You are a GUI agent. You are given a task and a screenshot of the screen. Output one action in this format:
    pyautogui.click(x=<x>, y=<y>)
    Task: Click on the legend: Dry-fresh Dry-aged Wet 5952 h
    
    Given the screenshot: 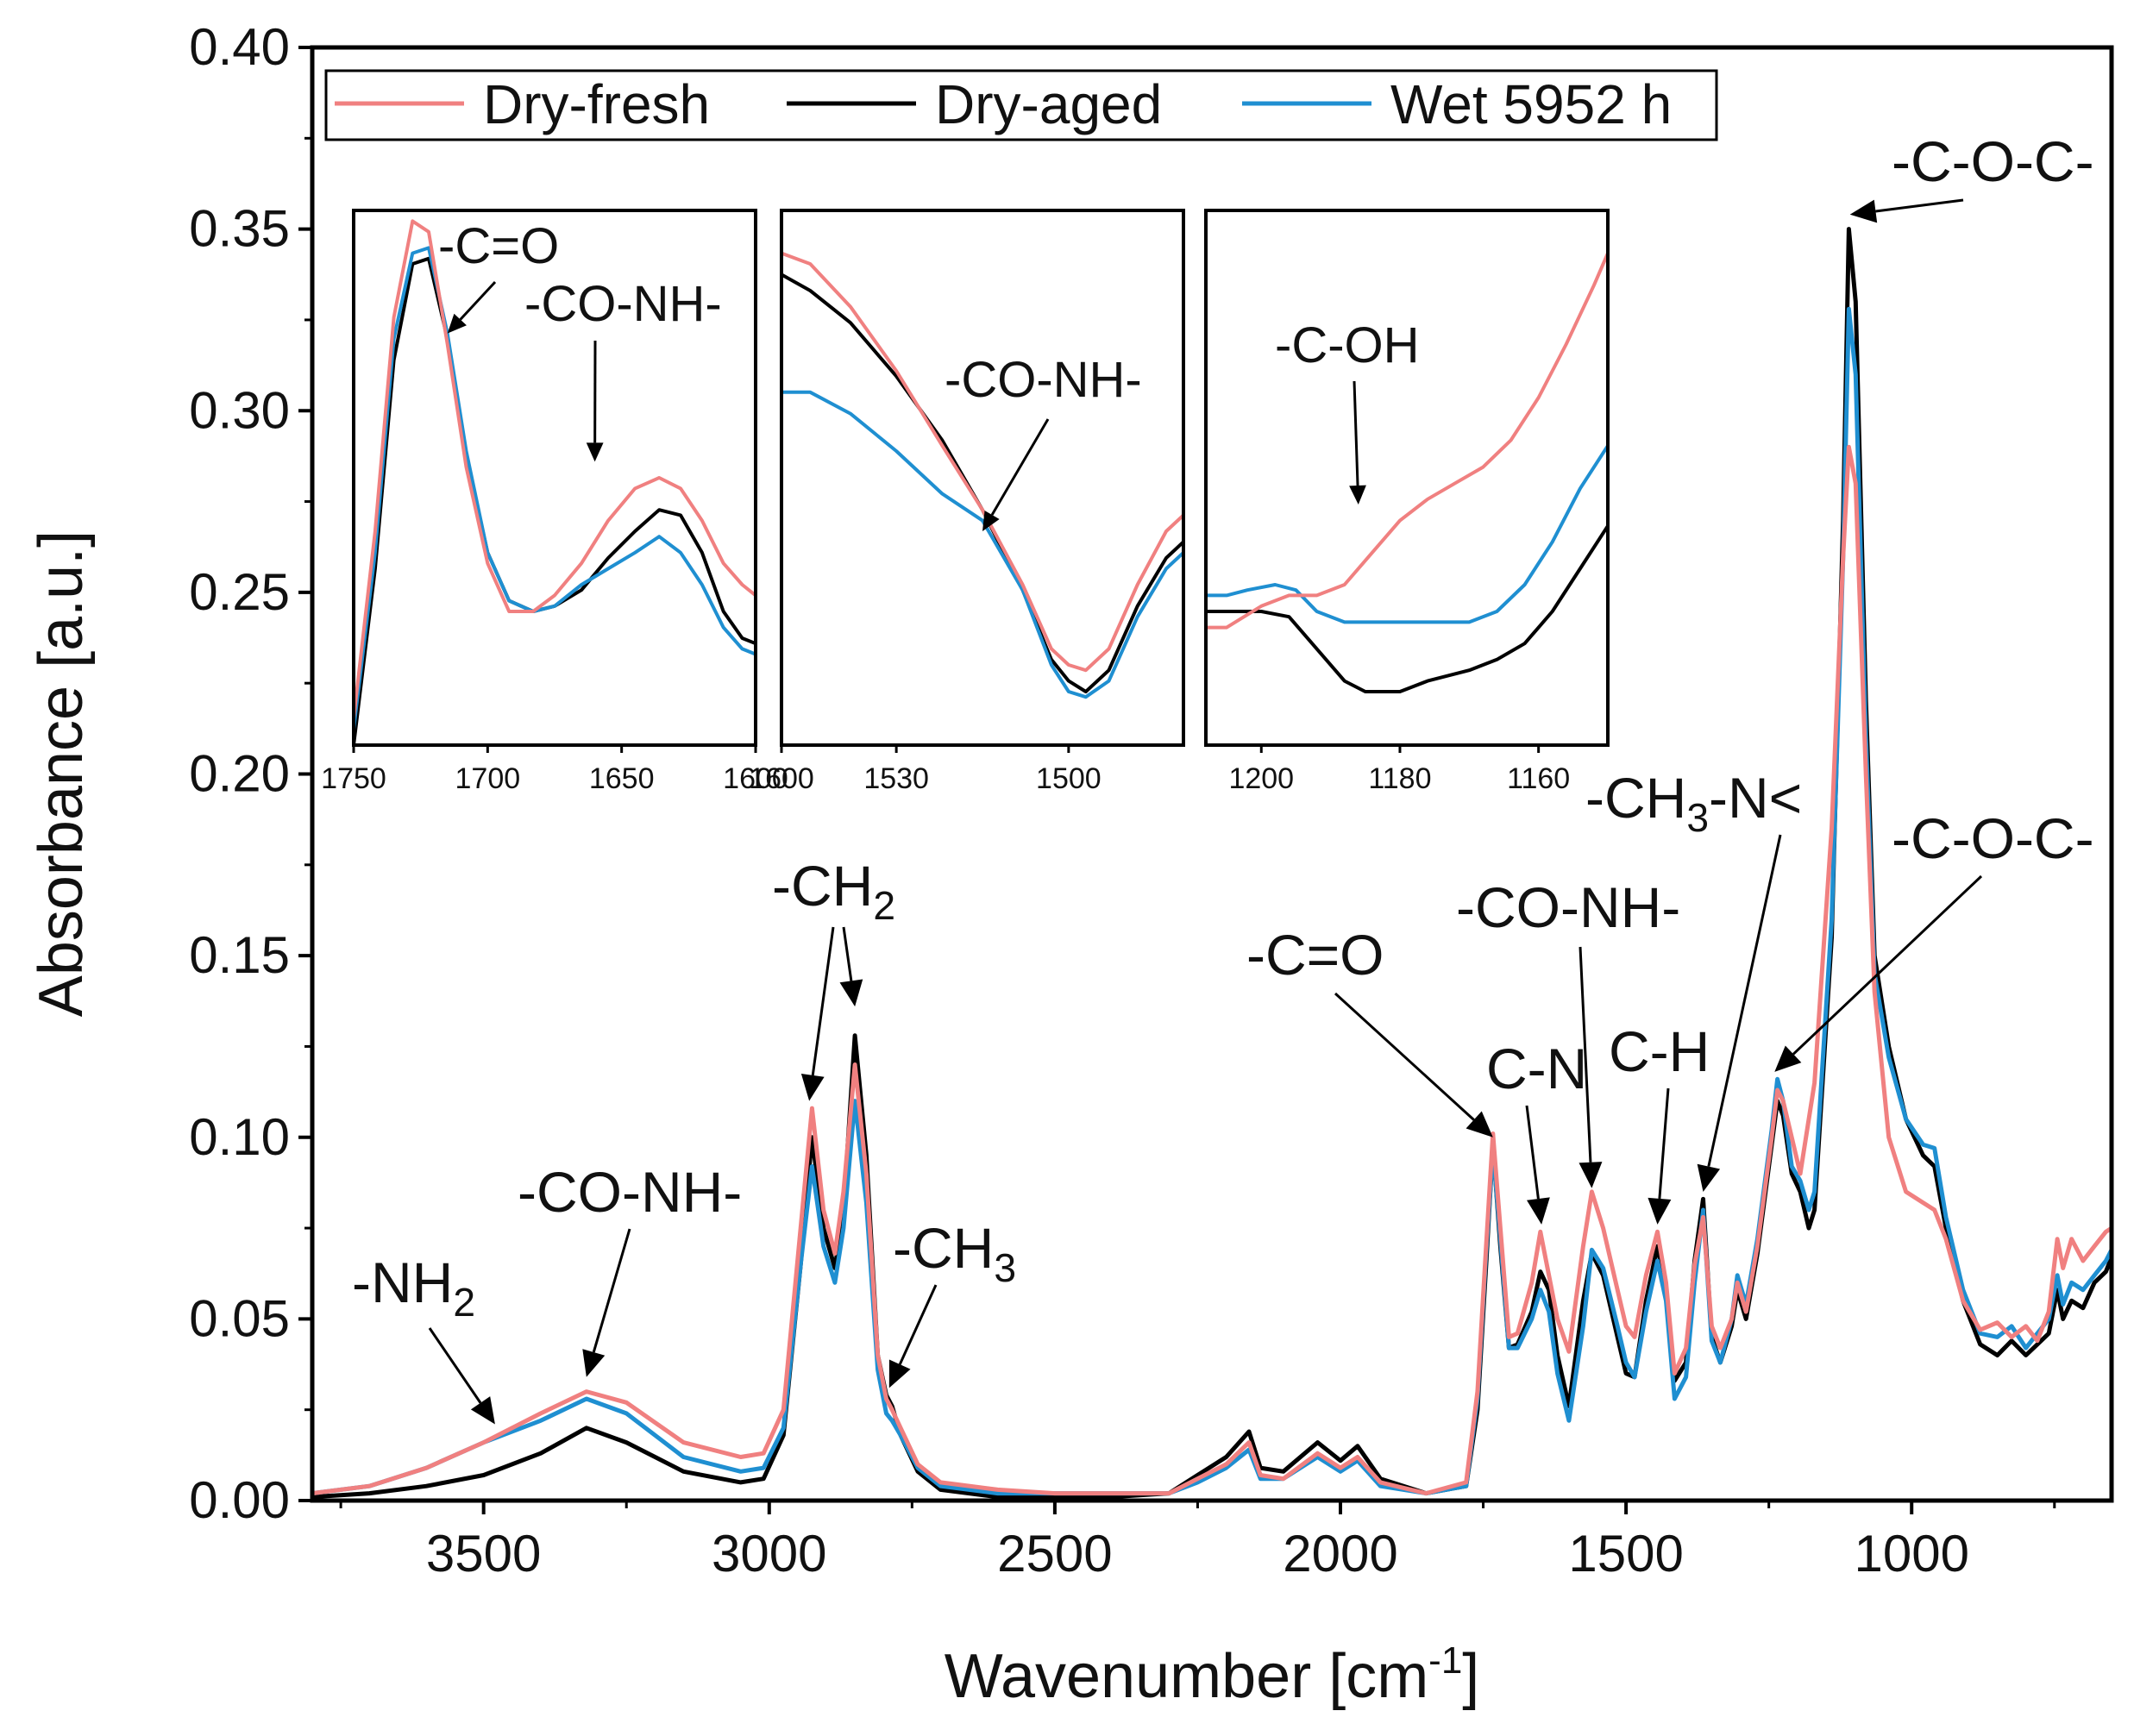 What is the action you would take?
    pyautogui.click(x=1021, y=105)
    